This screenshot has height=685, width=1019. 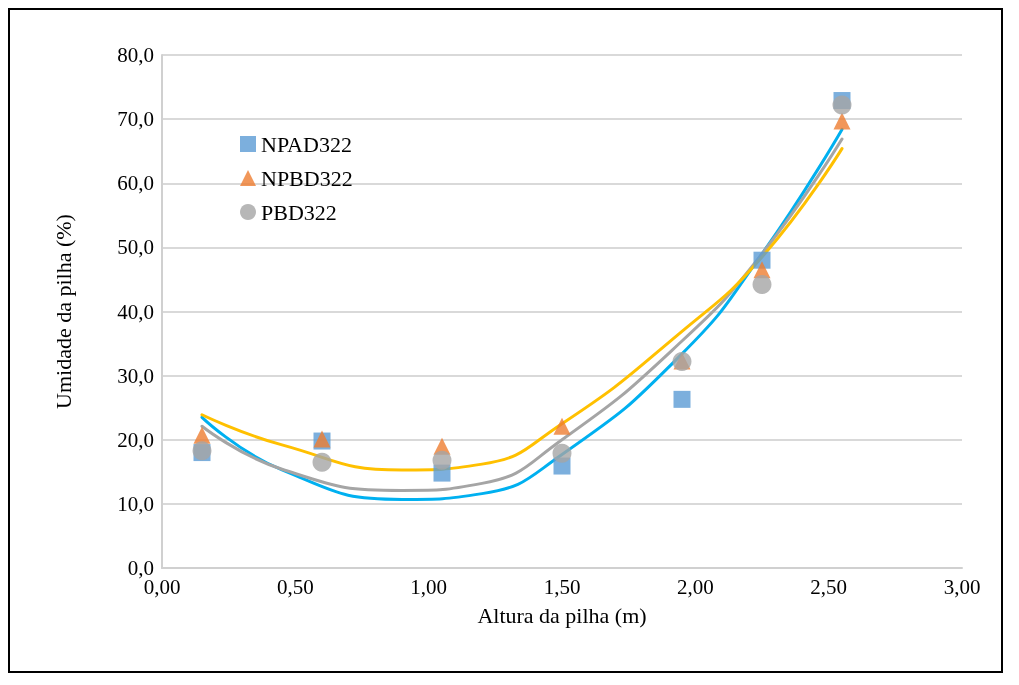 I want to click on legend-label: PBD322, so click(x=299, y=212).